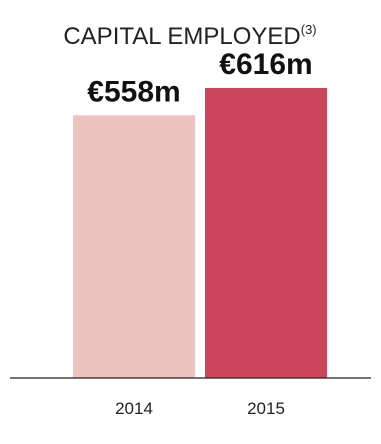 The image size is (381, 444). I want to click on chart-title: CAPITAL EMPLOYED(3), so click(189, 36).